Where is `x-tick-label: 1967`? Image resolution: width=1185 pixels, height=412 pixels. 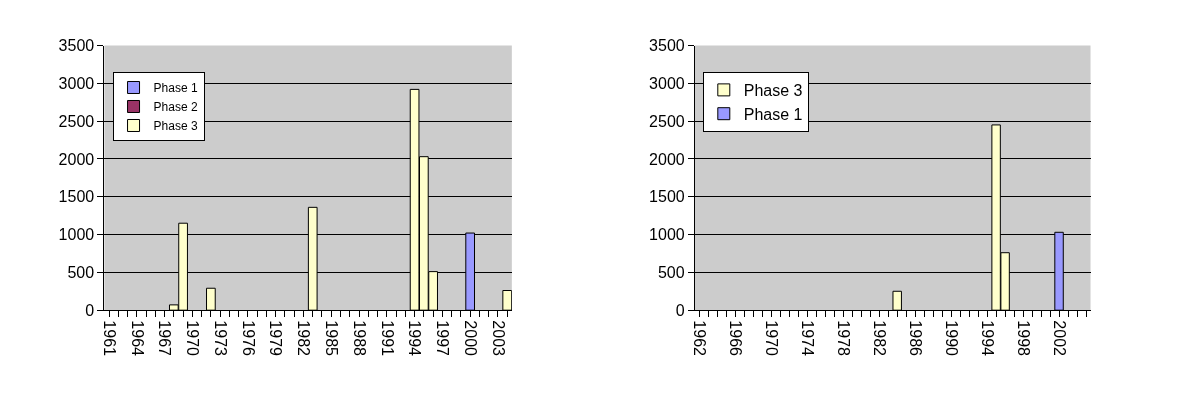
x-tick-label: 1967 is located at coordinates (165, 338).